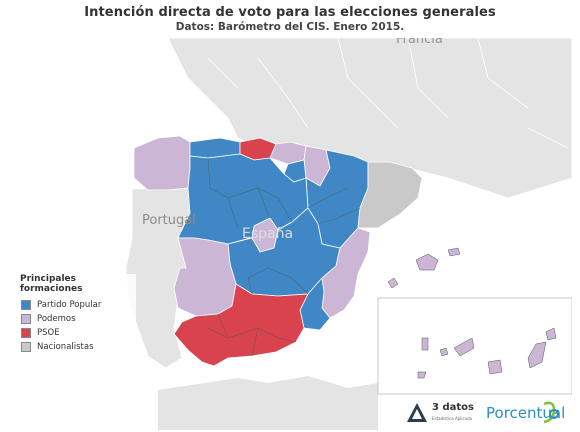 The image size is (580, 432). What do you see at coordinates (393, 283) in the screenshot?
I see `region-islas-baleares-ibiza` at bounding box center [393, 283].